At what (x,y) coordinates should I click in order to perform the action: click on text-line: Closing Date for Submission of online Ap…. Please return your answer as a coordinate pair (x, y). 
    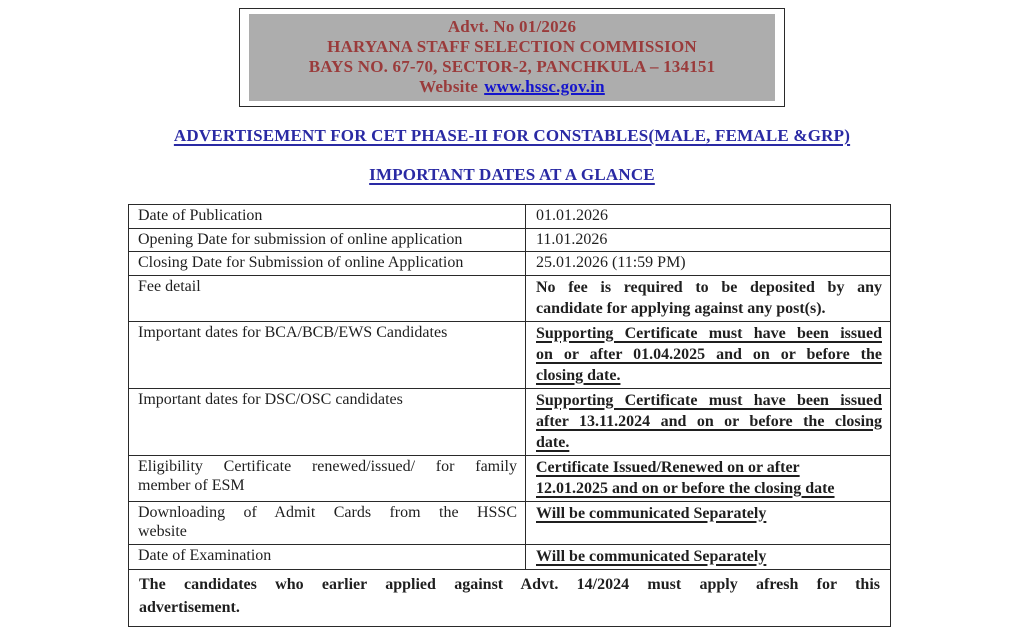
    Looking at the image, I should click on (301, 262).